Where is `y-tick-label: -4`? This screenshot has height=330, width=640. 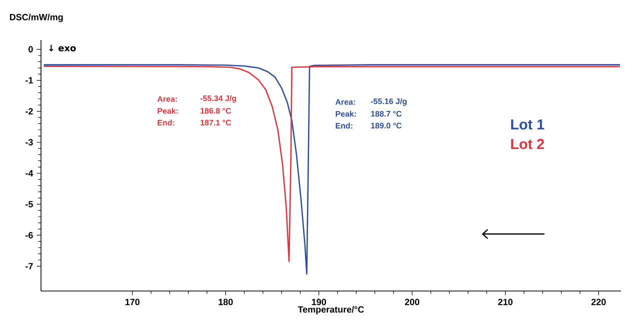
y-tick-label: -4 is located at coordinates (30, 173).